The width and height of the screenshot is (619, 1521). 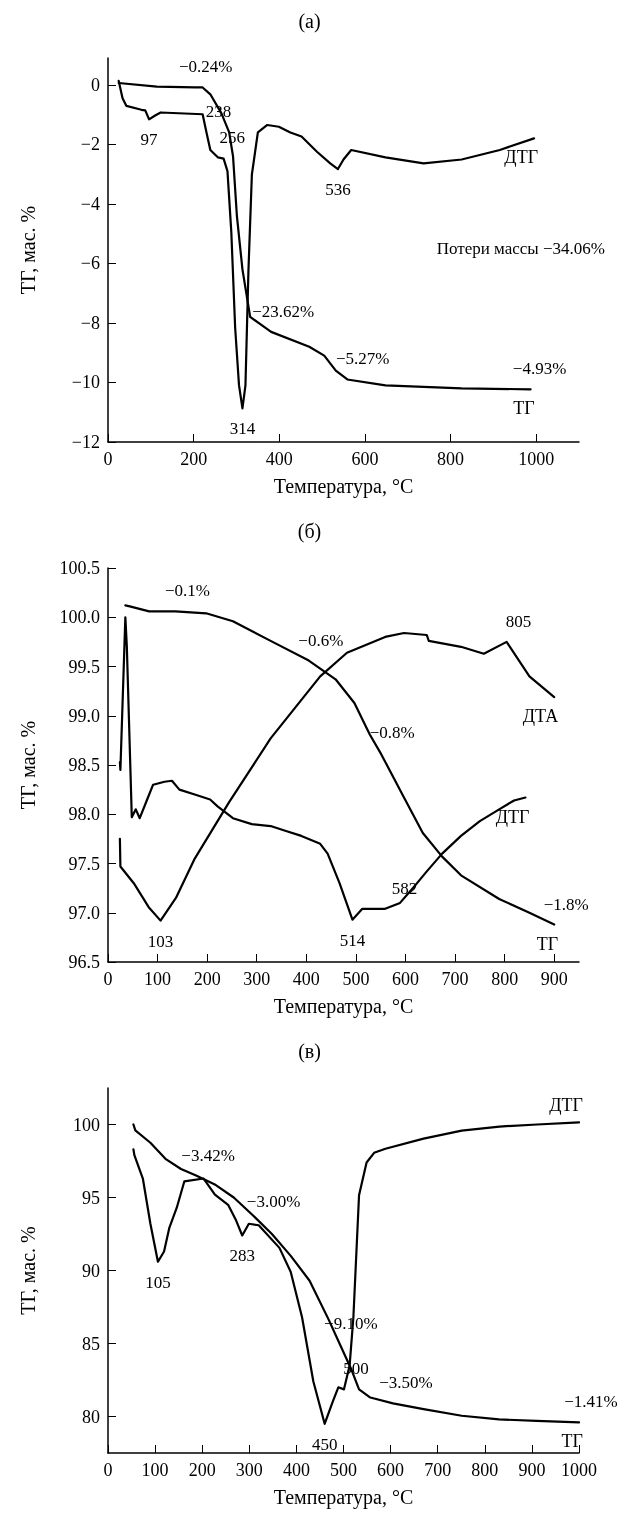 I want to click on annotation: −3.42%, so click(x=208, y=1155).